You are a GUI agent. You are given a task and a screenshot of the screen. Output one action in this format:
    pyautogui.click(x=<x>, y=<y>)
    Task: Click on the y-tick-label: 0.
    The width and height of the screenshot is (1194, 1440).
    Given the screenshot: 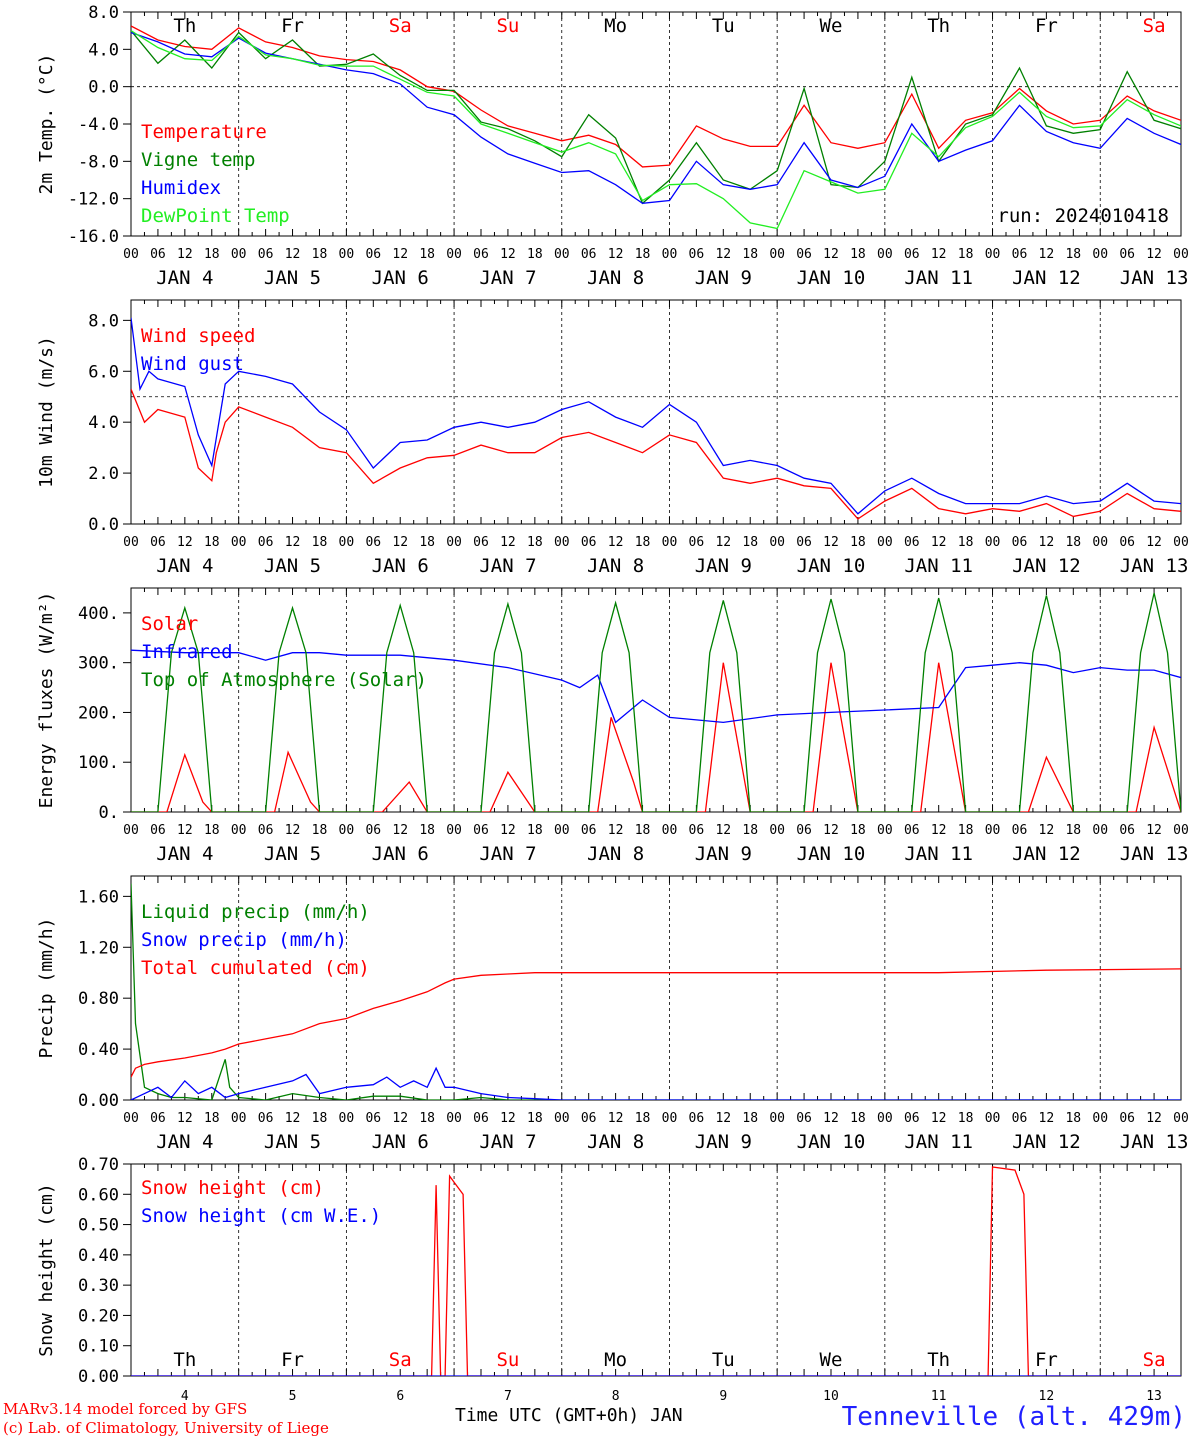 What is the action you would take?
    pyautogui.click(x=109, y=813)
    